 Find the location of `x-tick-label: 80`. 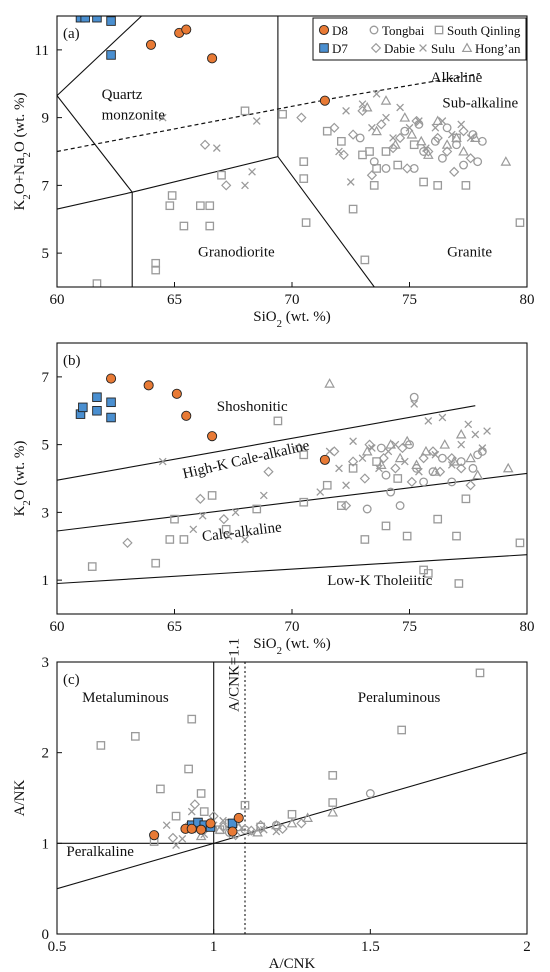

x-tick-label: 80 is located at coordinates (527, 300).